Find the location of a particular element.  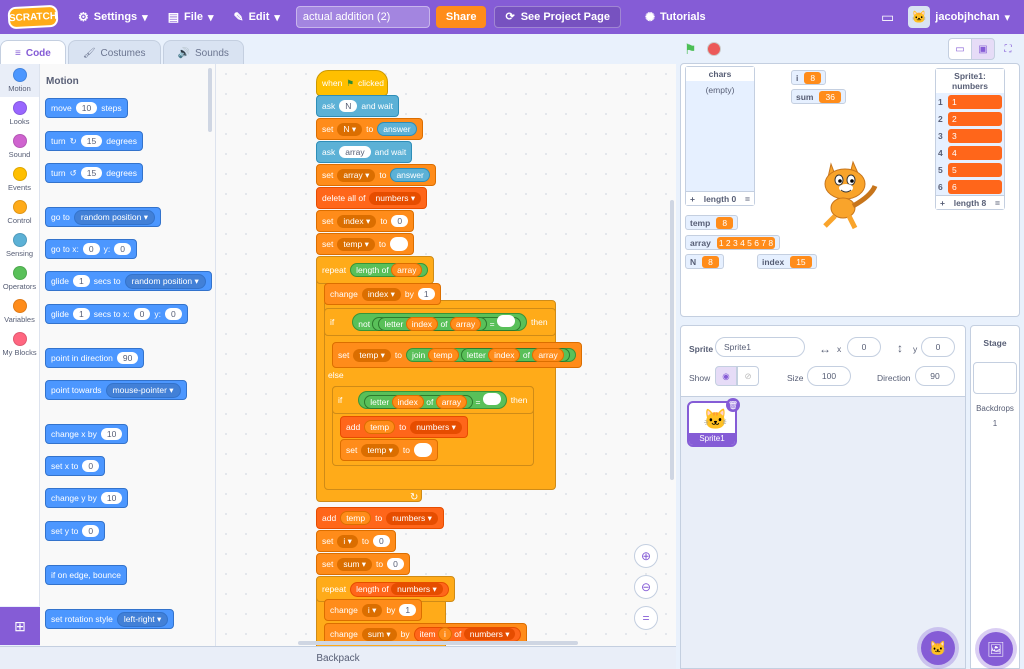

rotation-style-block: set rotation style left-right ▾ is located at coordinates (110, 619).